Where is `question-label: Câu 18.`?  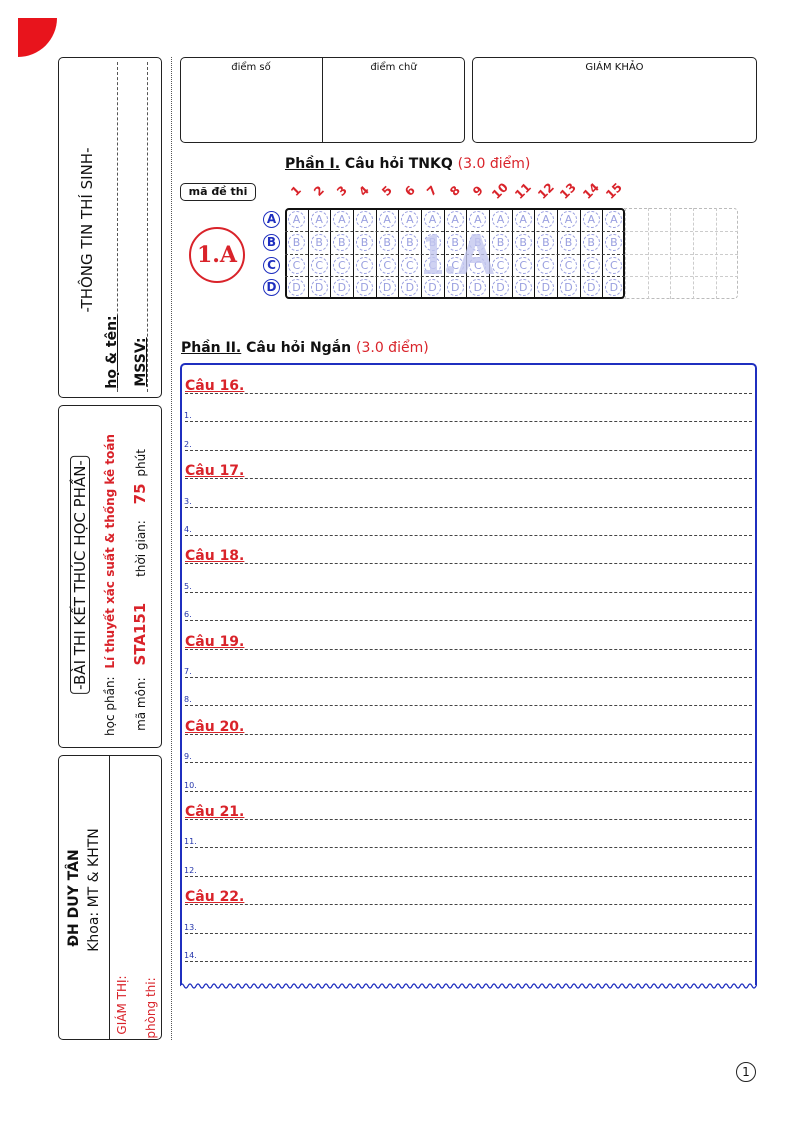 question-label: Câu 18. is located at coordinates (215, 556).